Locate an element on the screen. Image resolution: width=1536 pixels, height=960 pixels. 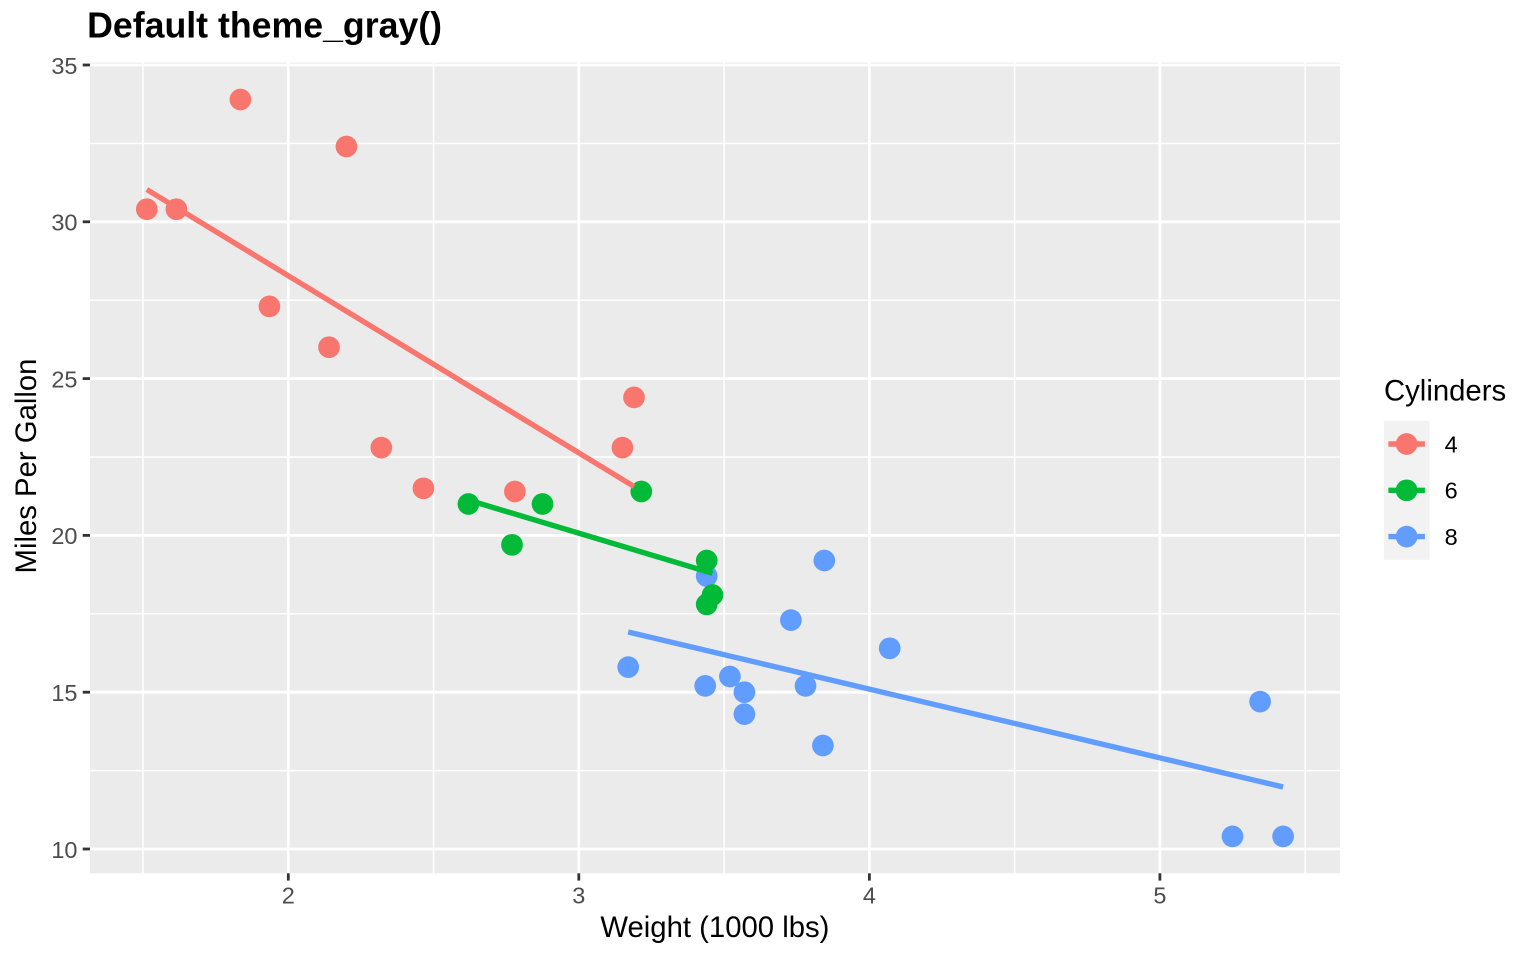
svg-text: 6 is located at coordinates (1451, 491).